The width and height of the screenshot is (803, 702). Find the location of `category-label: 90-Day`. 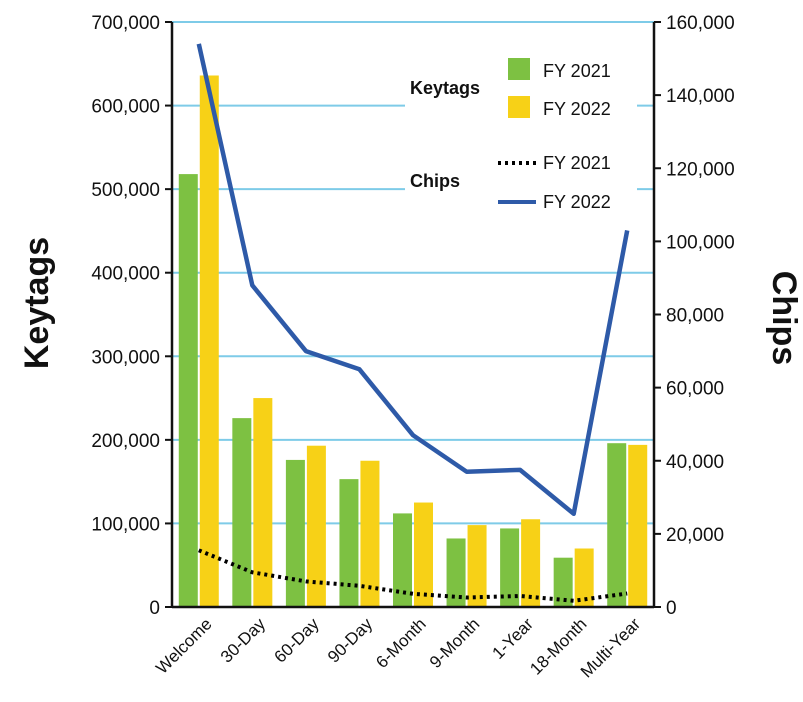

category-label: 90-Day is located at coordinates (350, 640).